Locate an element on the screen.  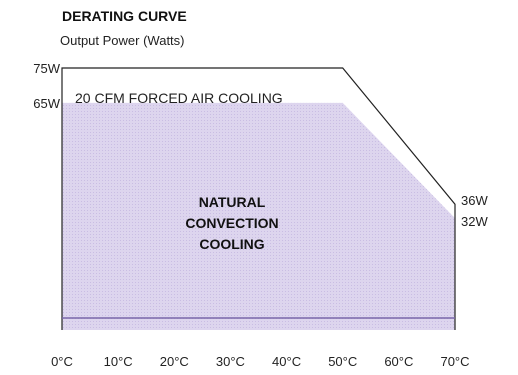
x-tick-label: 60°C is located at coordinates (398, 361).